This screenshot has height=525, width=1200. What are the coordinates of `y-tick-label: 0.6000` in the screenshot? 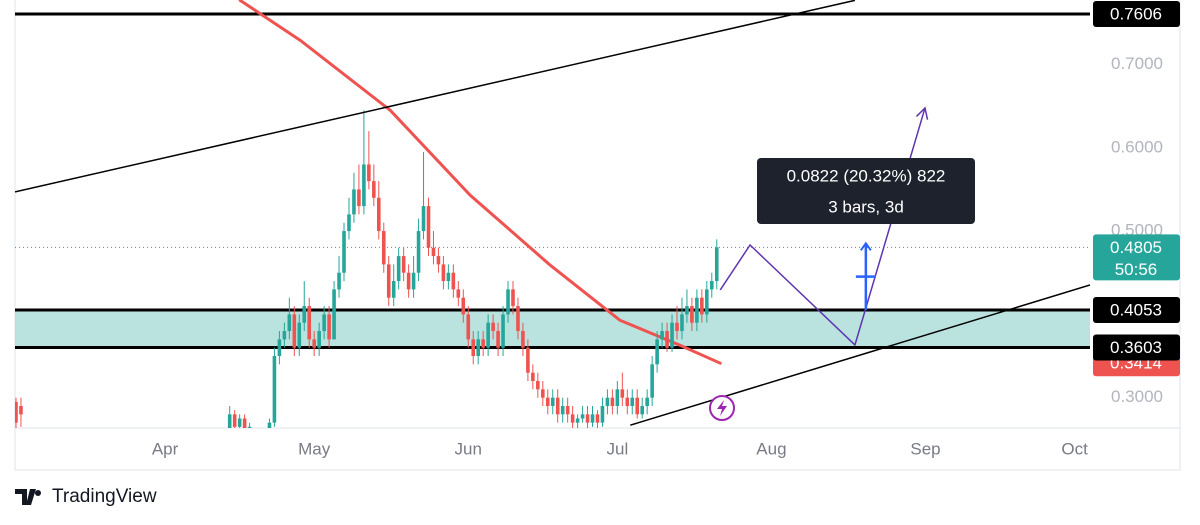 It's located at (1137, 146).